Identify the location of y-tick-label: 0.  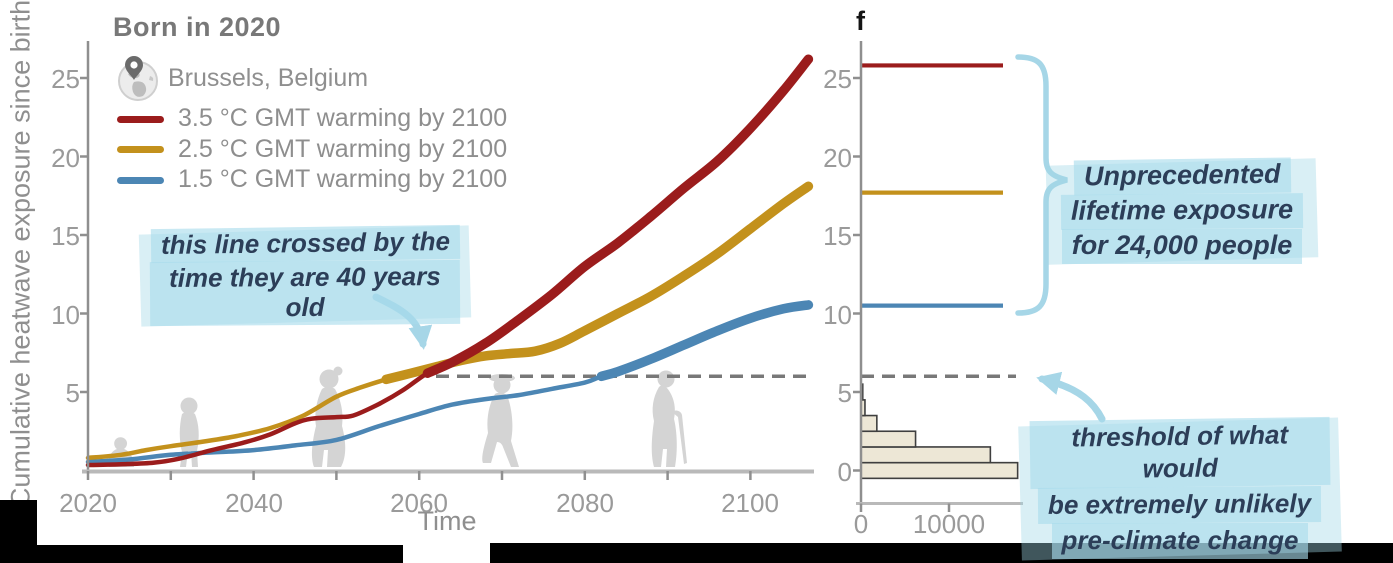
(844, 472).